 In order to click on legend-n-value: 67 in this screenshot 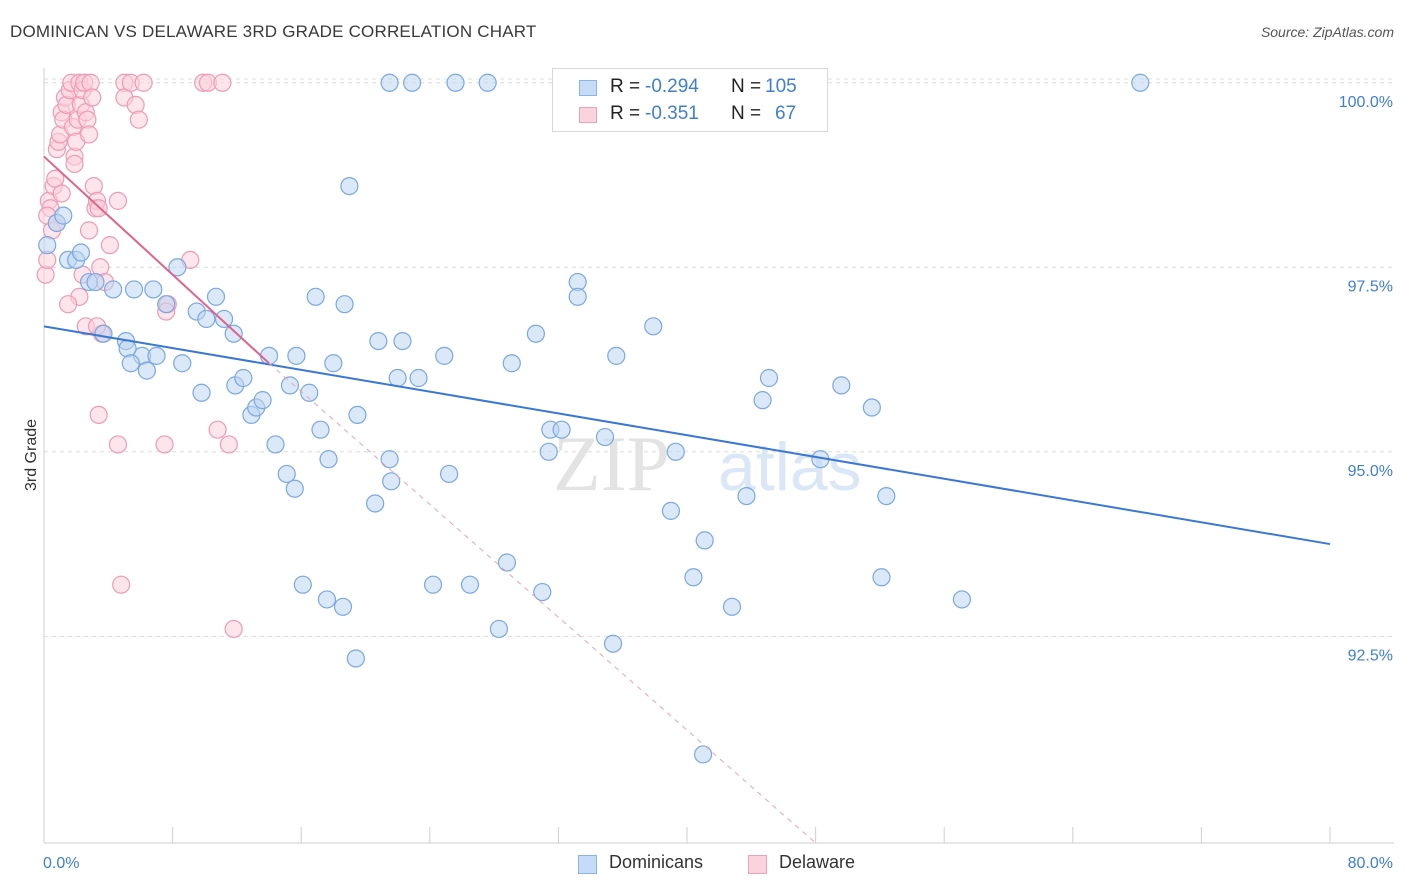, I will do `click(786, 113)`.